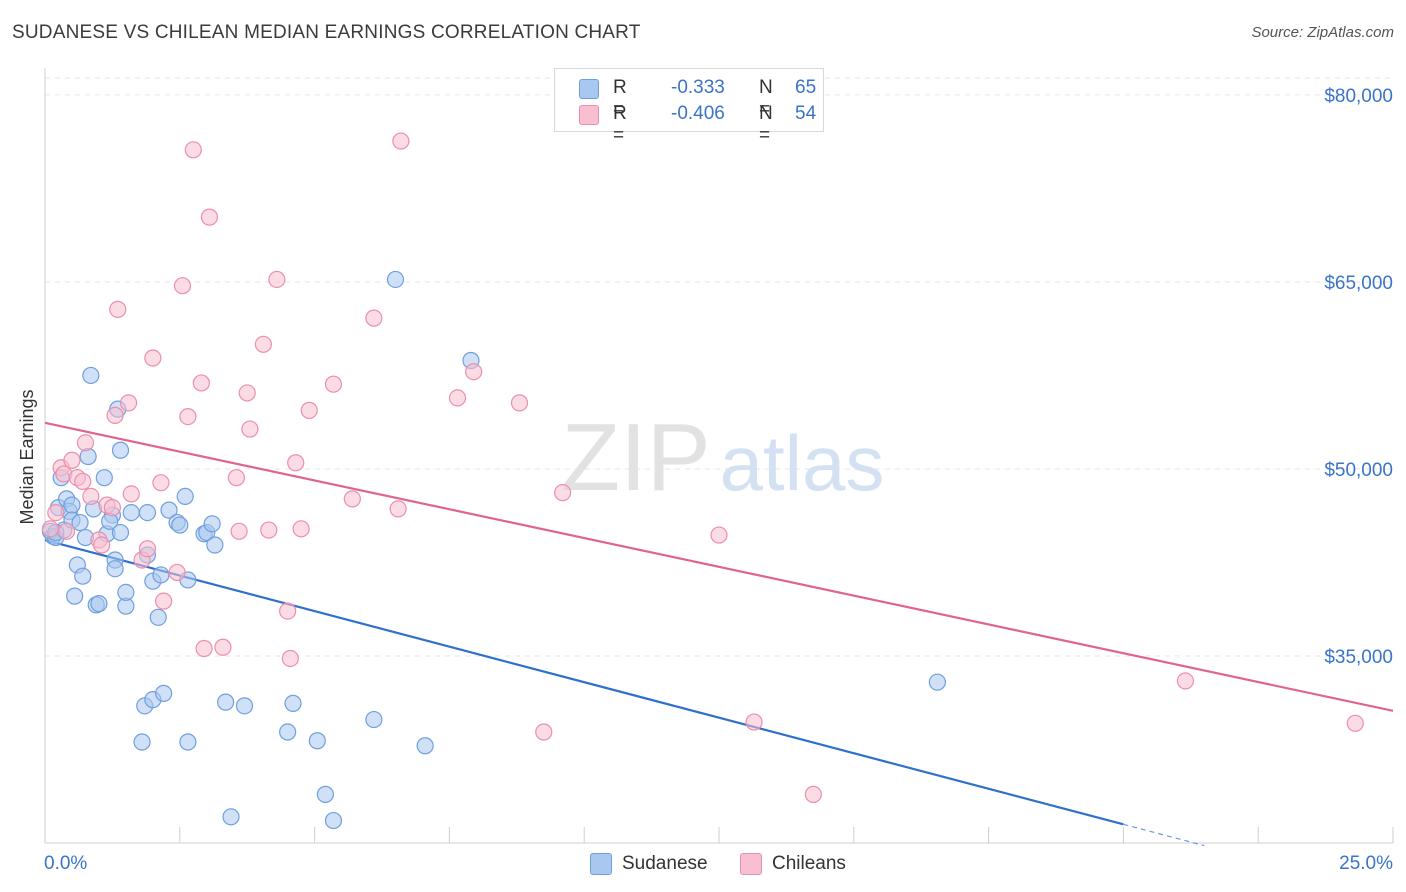 The image size is (1406, 892). What do you see at coordinates (589, 115) in the screenshot?
I see `chileans-swatch` at bounding box center [589, 115].